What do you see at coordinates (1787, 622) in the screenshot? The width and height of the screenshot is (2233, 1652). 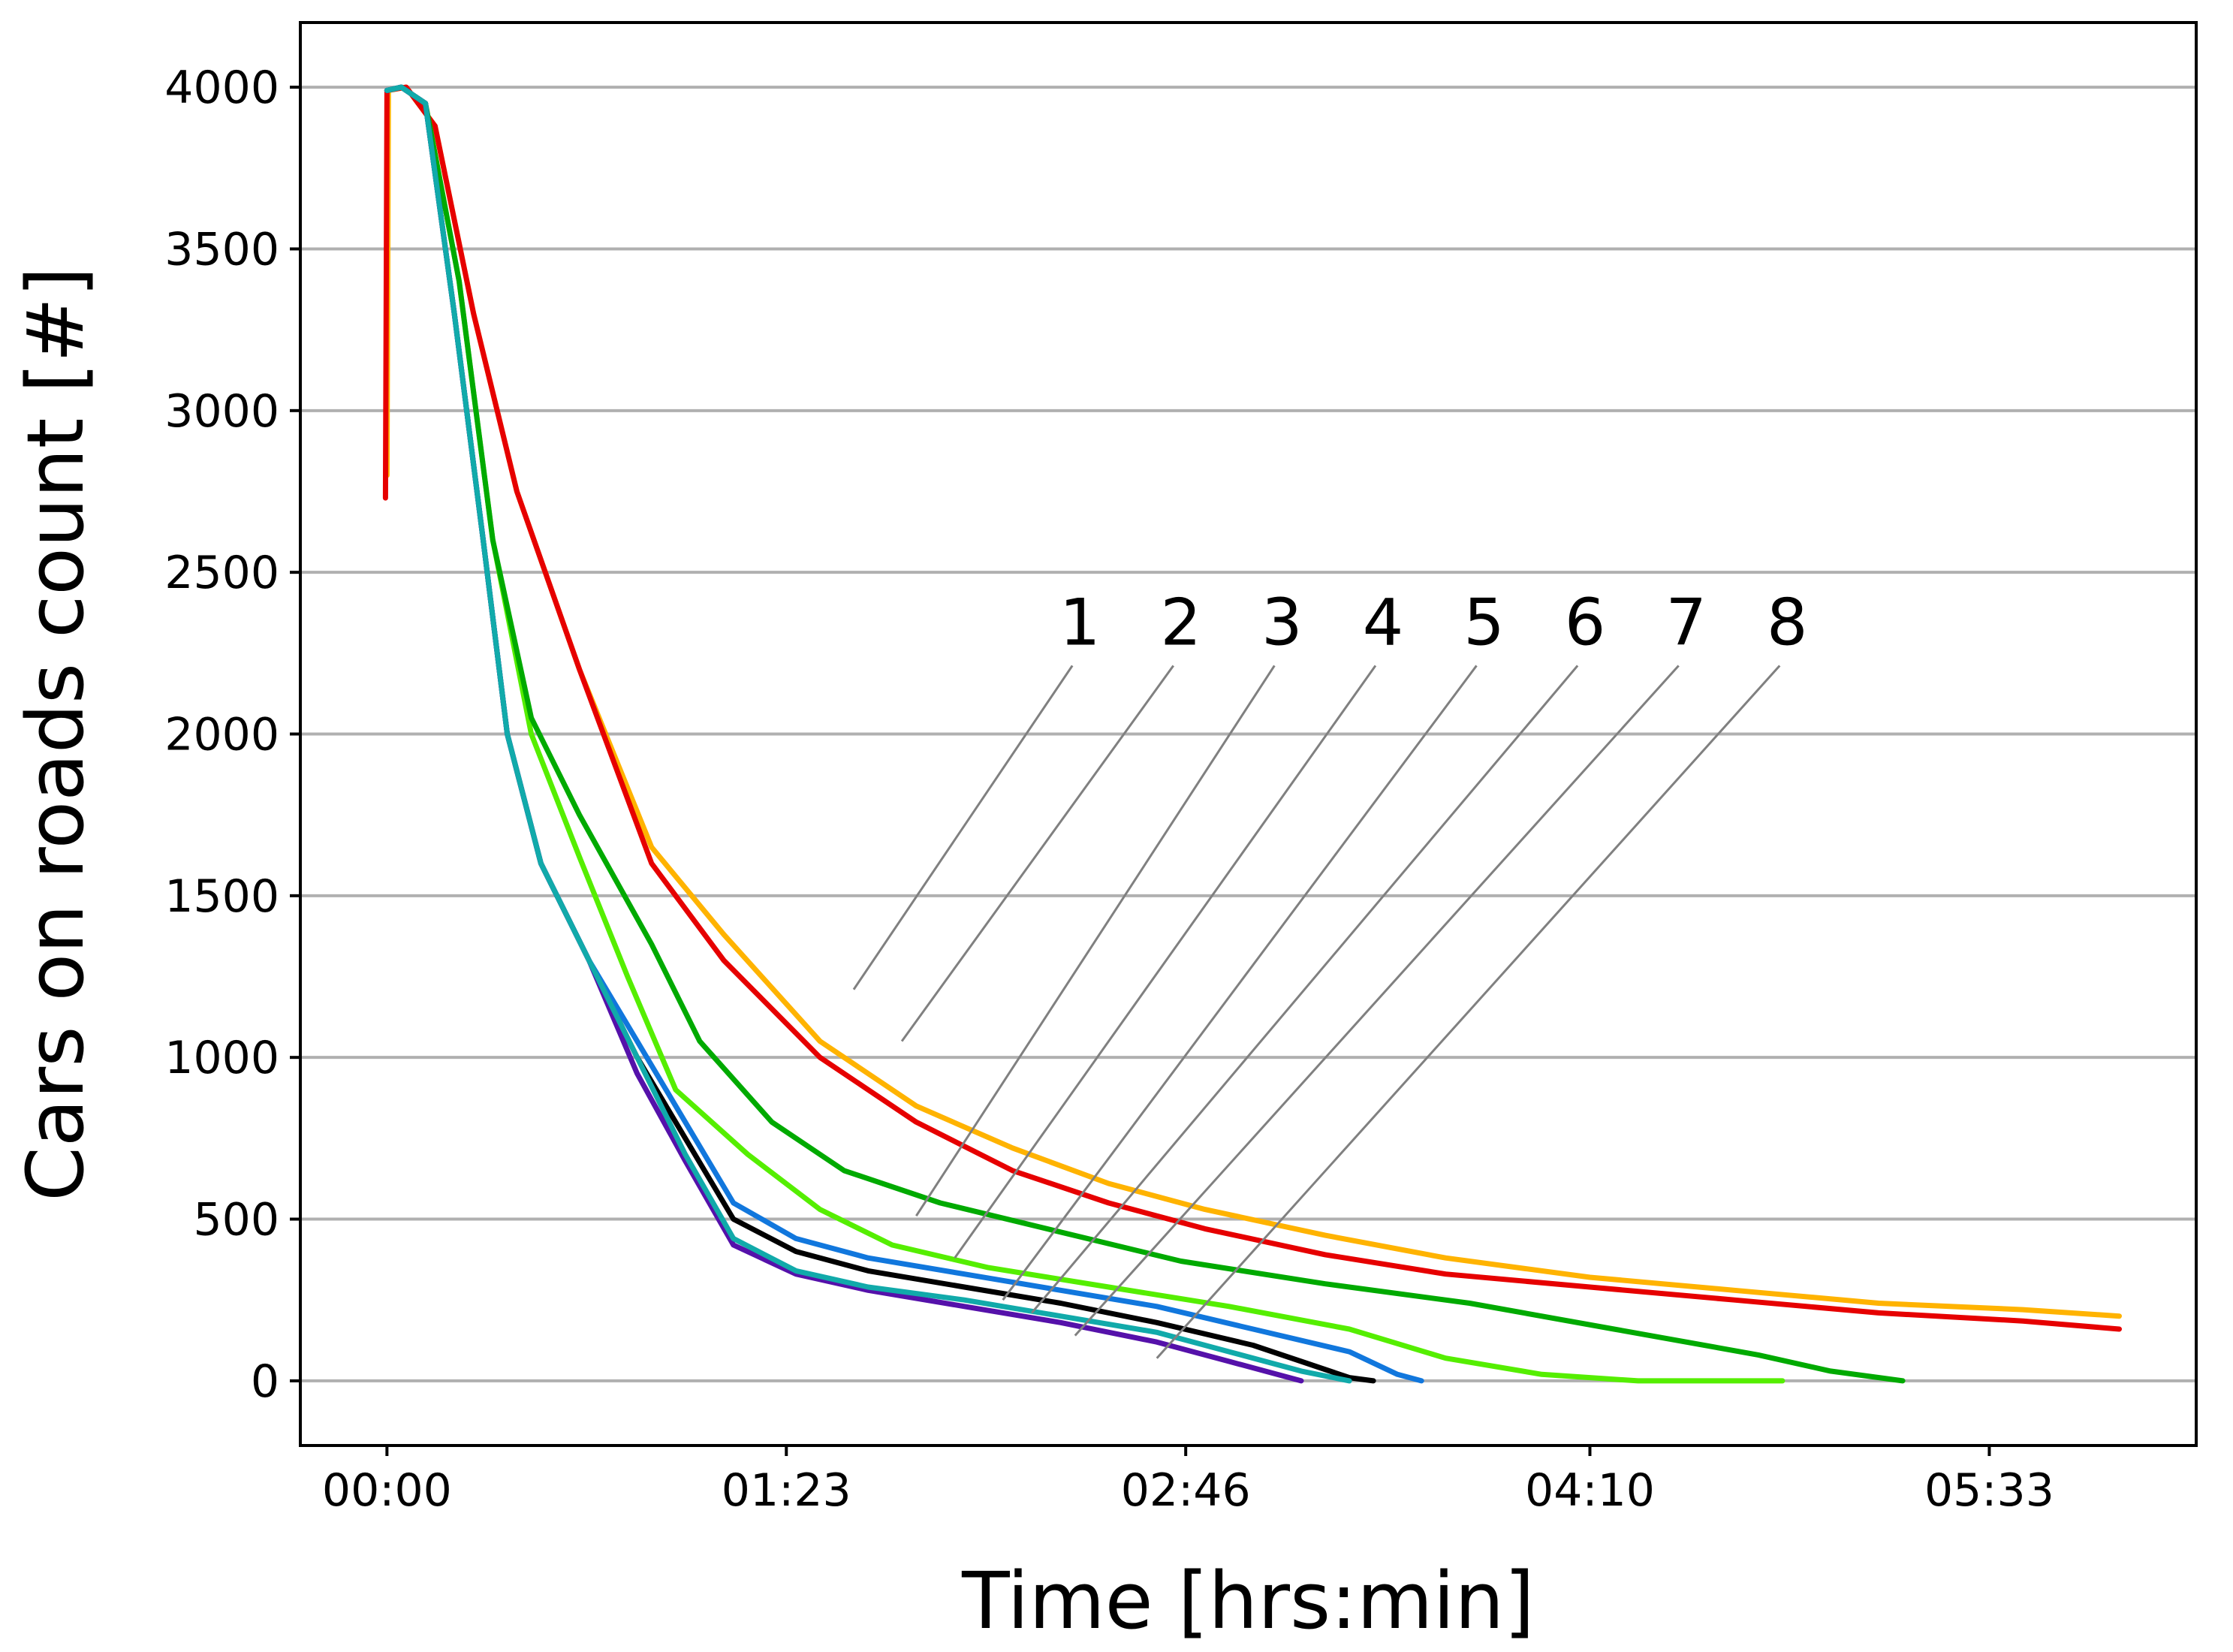 I see `annotation-label-8: 8` at bounding box center [1787, 622].